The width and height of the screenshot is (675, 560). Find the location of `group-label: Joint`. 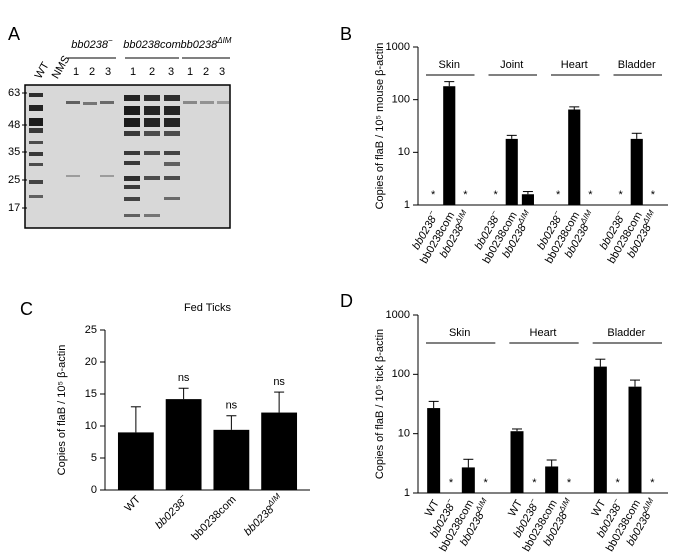

group-label: Joint is located at coordinates (511, 65).